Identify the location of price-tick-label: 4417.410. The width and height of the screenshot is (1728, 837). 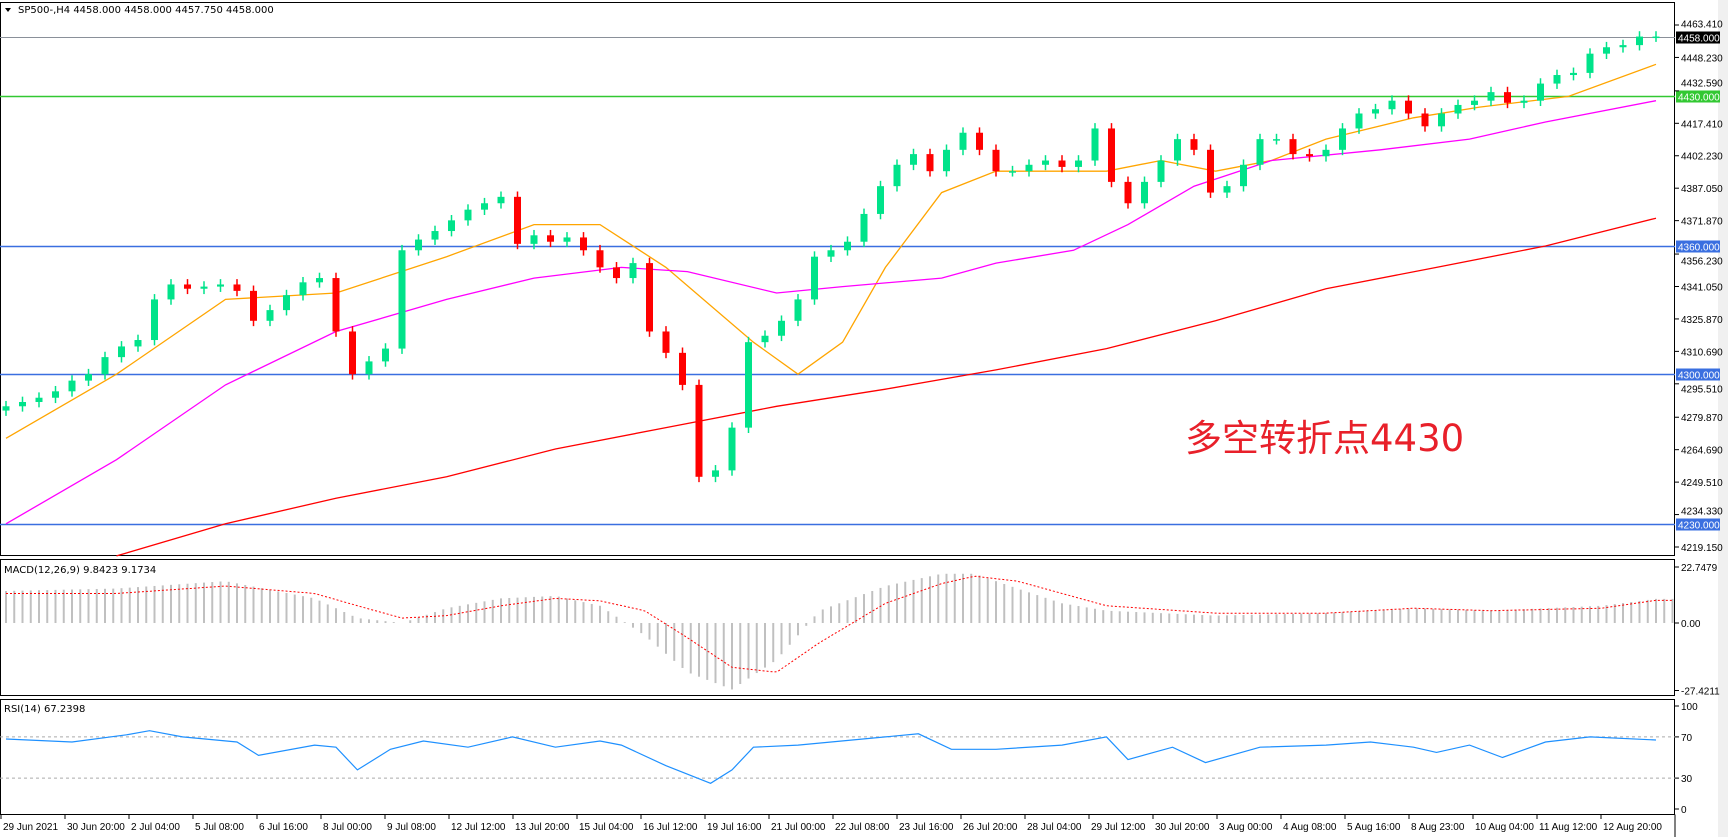
(1702, 124).